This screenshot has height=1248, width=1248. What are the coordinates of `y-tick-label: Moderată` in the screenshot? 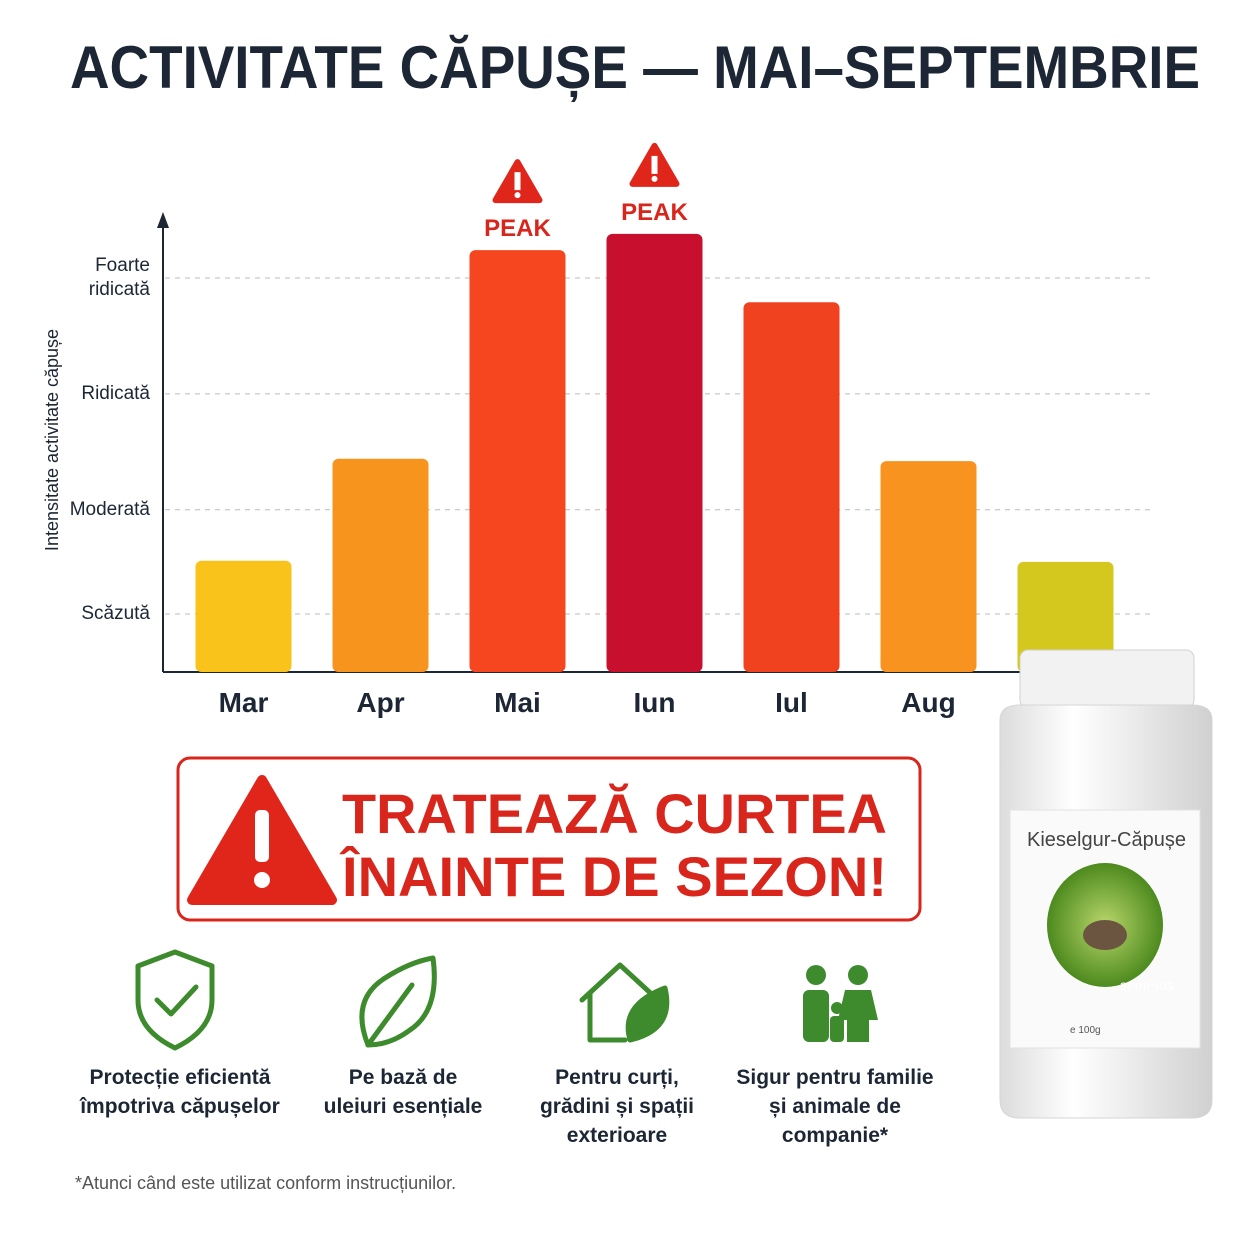 It's located at (109, 509).